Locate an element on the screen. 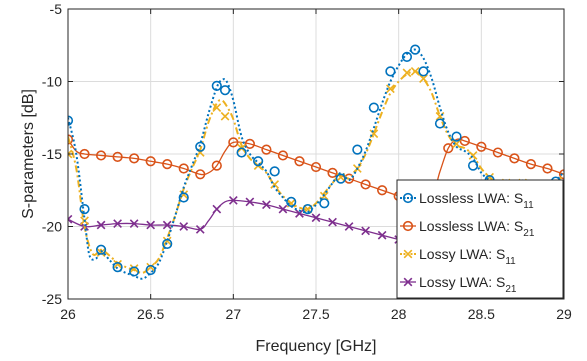 This screenshot has width=587, height=361. y-tick-label: -5 is located at coordinates (56, 9).